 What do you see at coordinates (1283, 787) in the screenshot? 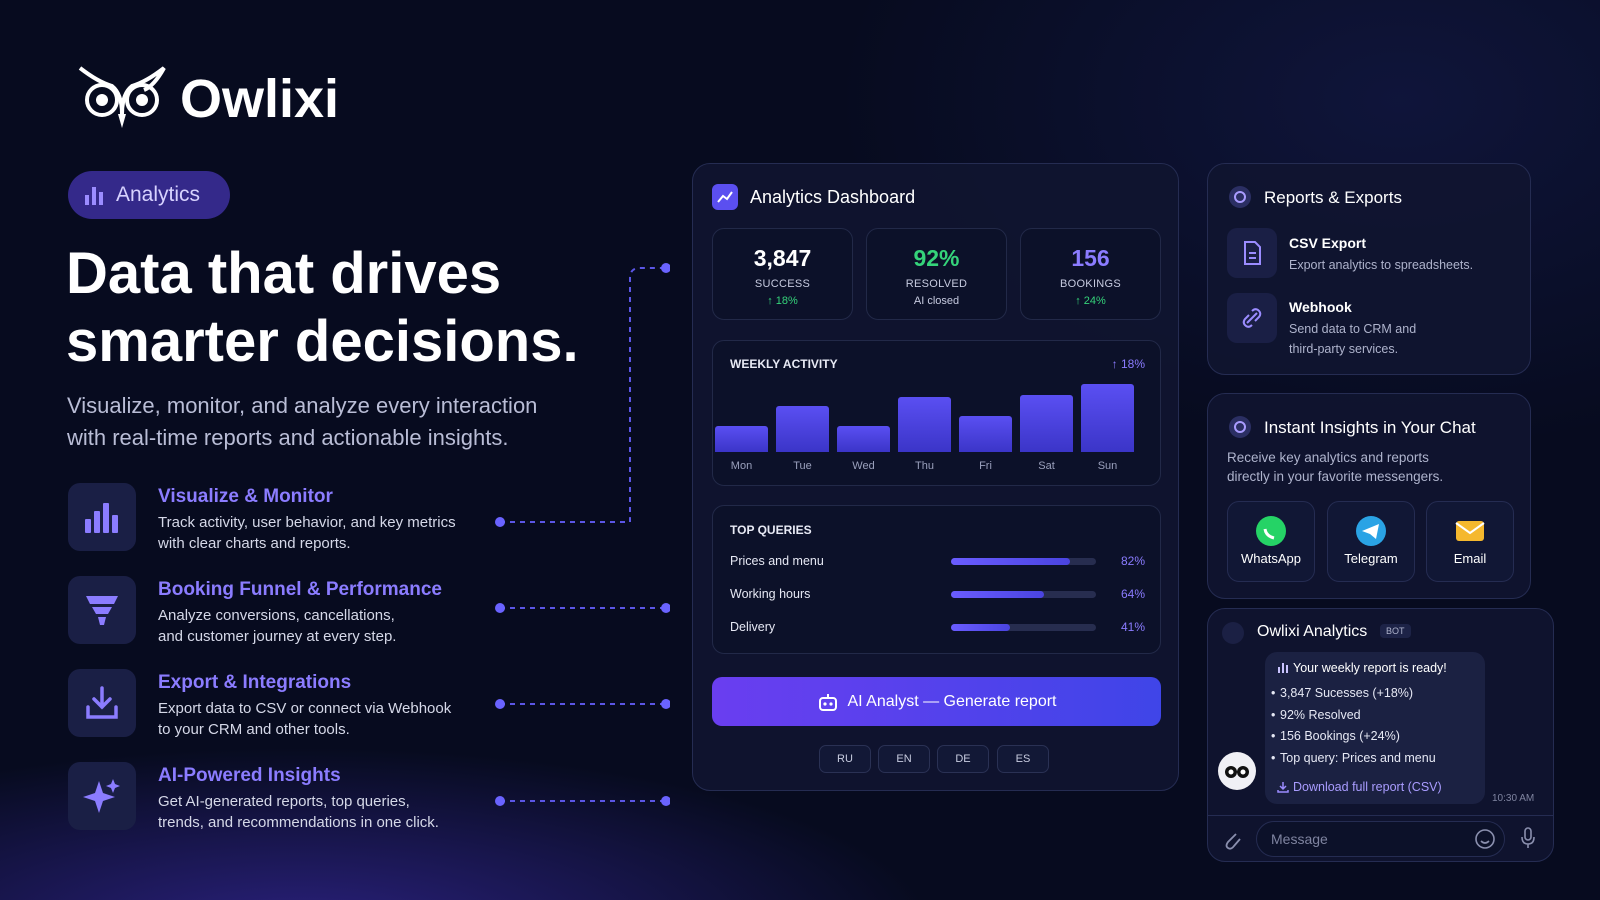
I see `download-icon` at bounding box center [1283, 787].